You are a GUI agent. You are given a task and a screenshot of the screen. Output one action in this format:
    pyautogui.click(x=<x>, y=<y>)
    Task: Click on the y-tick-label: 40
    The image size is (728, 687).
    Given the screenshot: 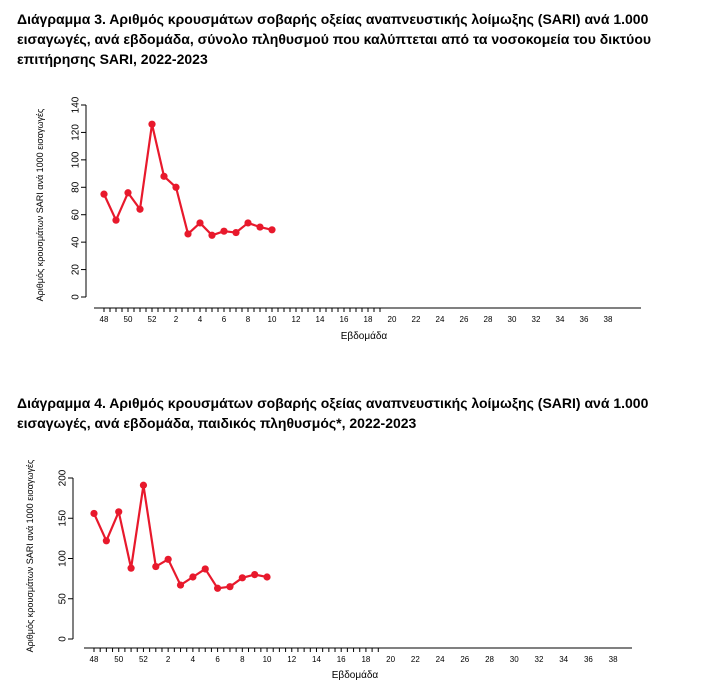 What is the action you would take?
    pyautogui.click(x=76, y=242)
    